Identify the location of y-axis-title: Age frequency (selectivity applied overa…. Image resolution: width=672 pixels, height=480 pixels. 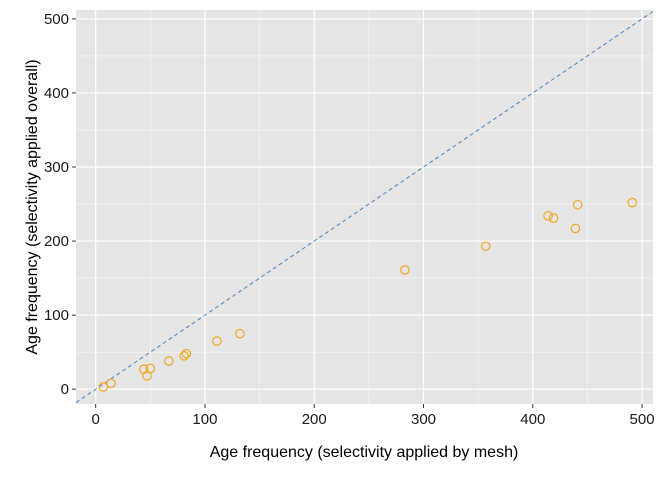
(32, 206).